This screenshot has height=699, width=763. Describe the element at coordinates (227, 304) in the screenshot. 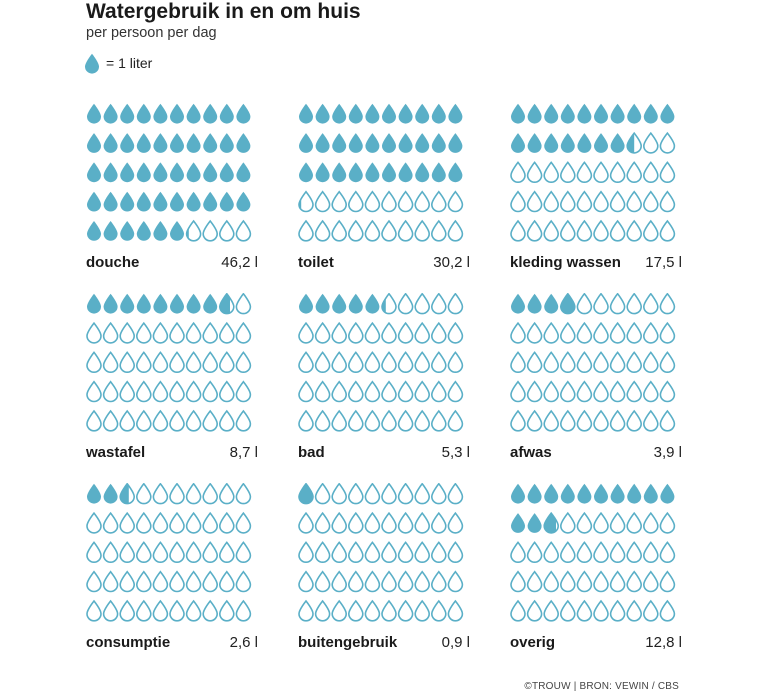

I see `drop-partial` at that location.